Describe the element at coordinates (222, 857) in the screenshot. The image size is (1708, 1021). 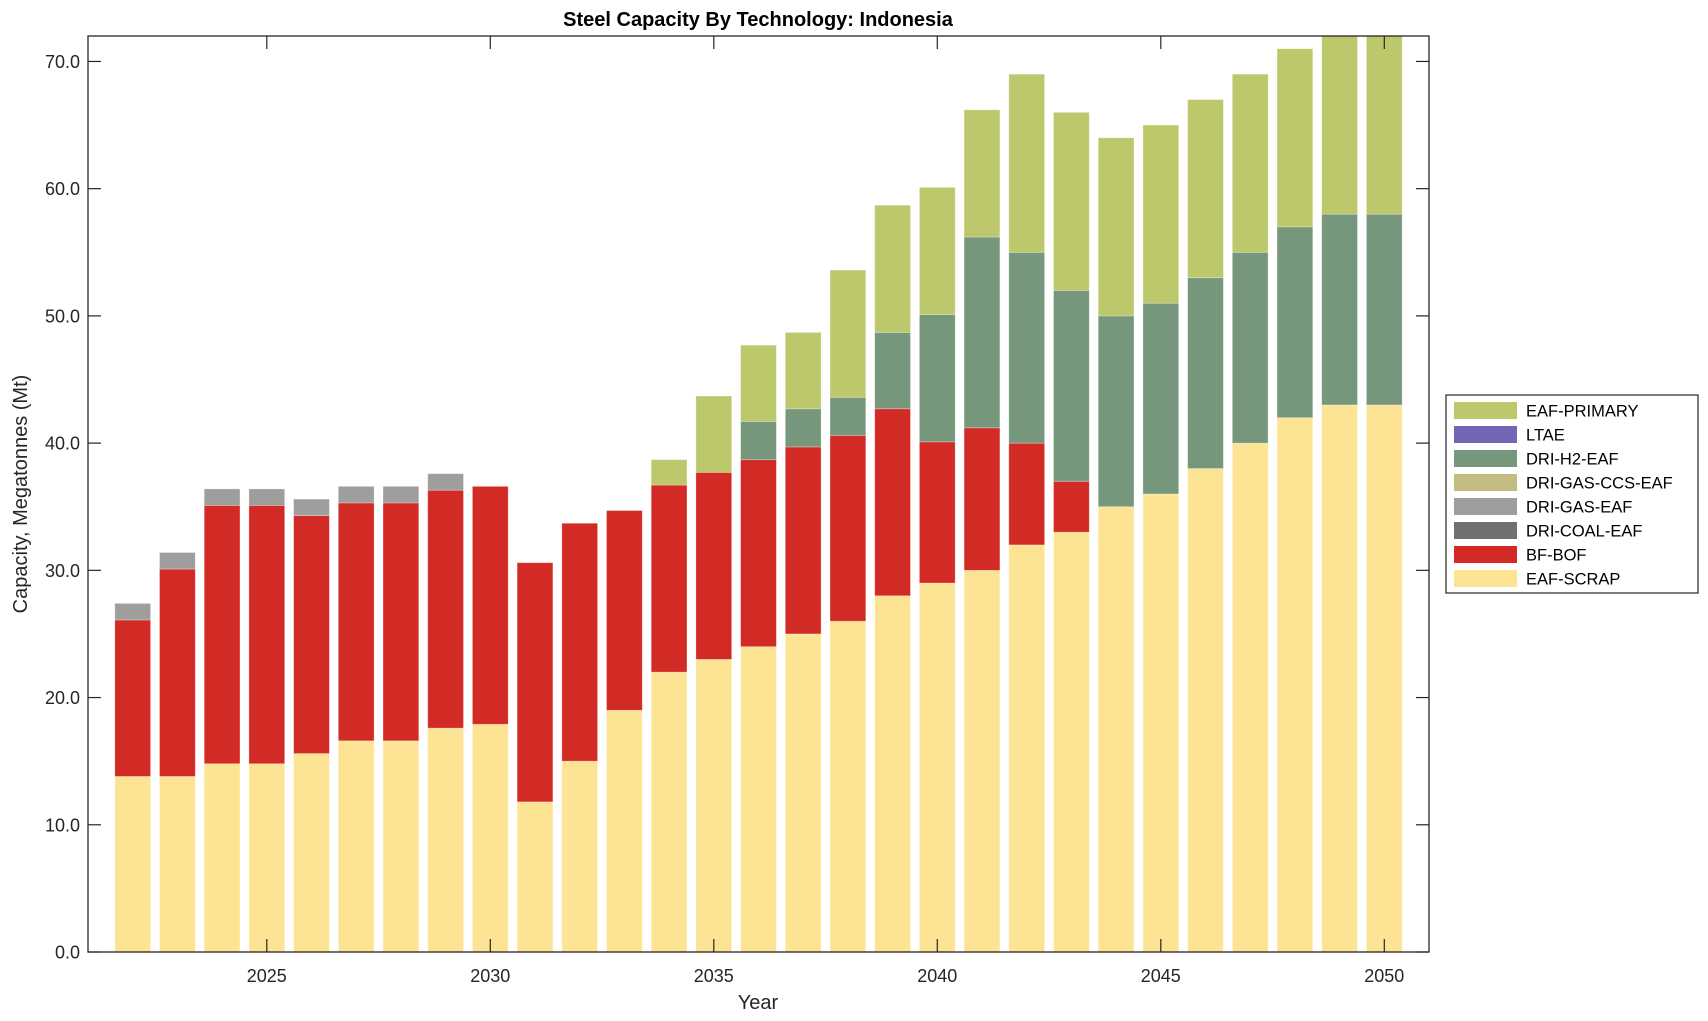
I see `bar-eaf-scrap-2024` at that location.